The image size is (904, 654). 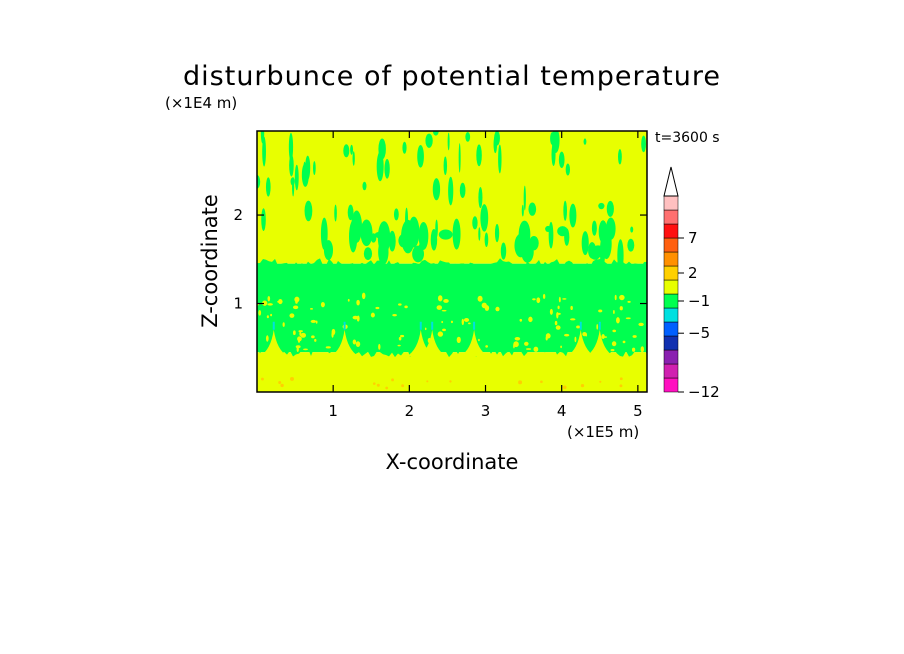 What do you see at coordinates (452, 462) in the screenshot?
I see `x-axis-label: X-coordinate` at bounding box center [452, 462].